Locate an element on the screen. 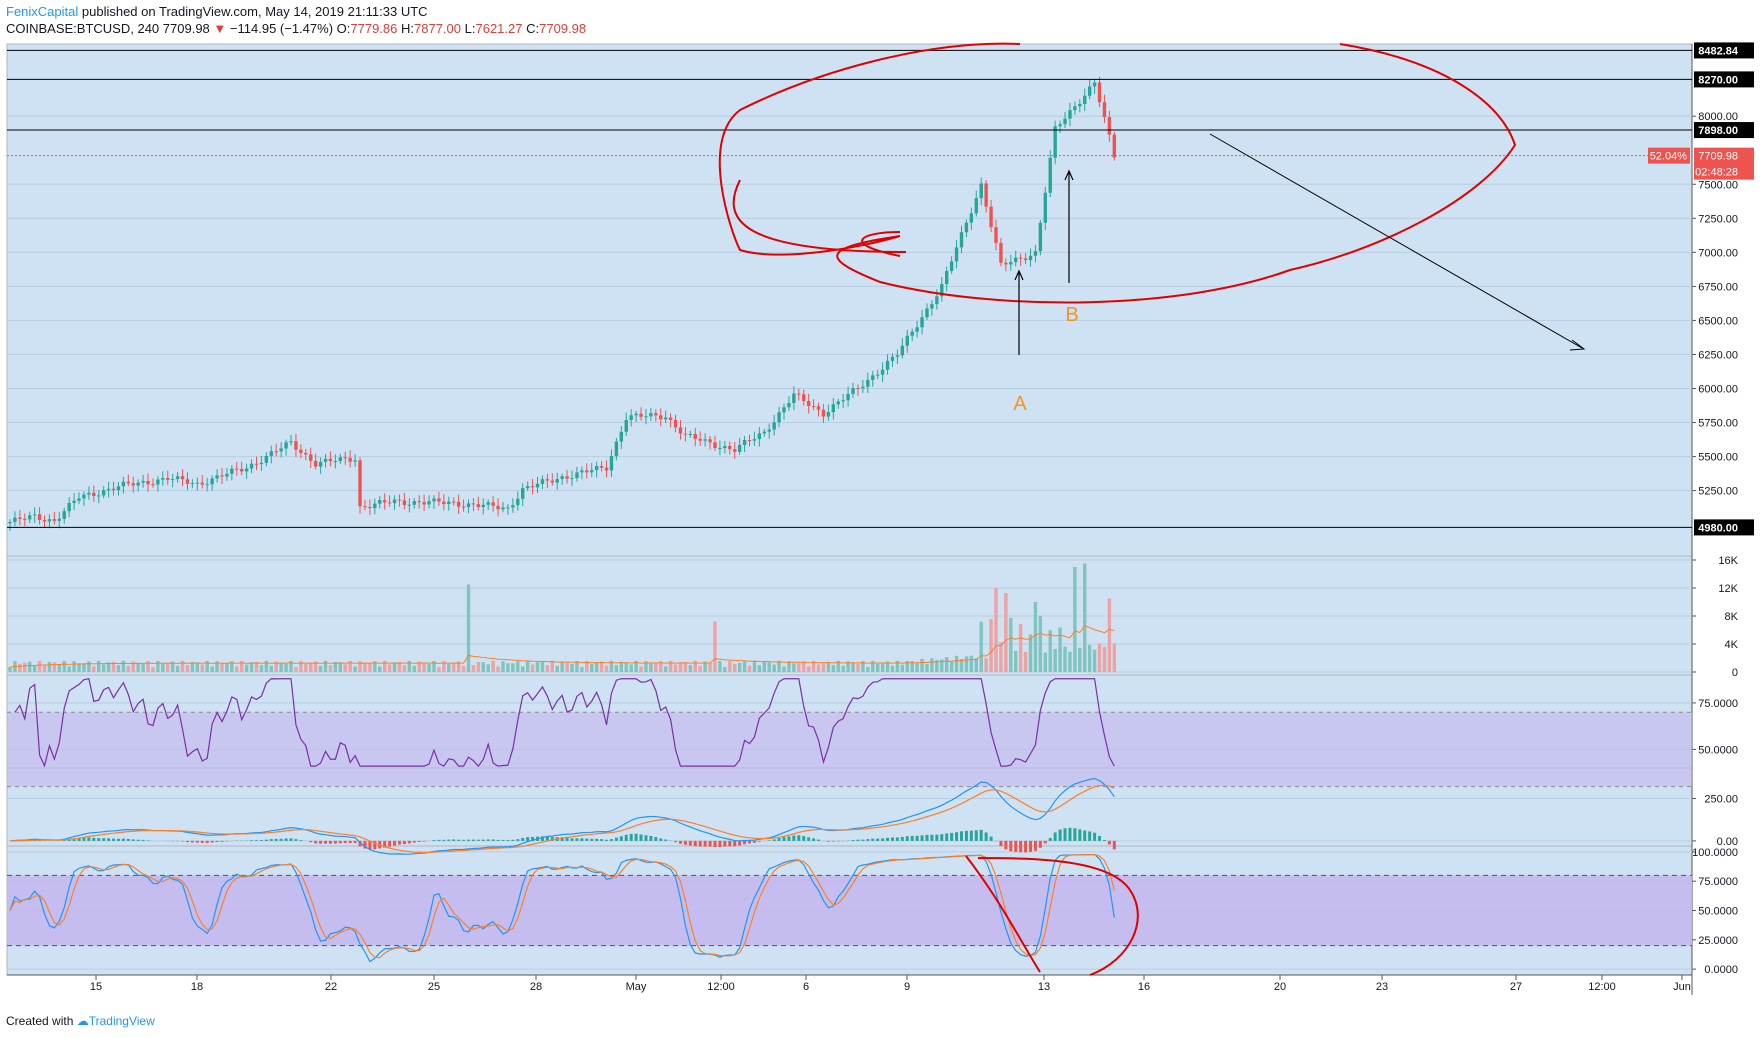 The height and width of the screenshot is (1038, 1762). volume-tick-label: 0 is located at coordinates (1735, 673).